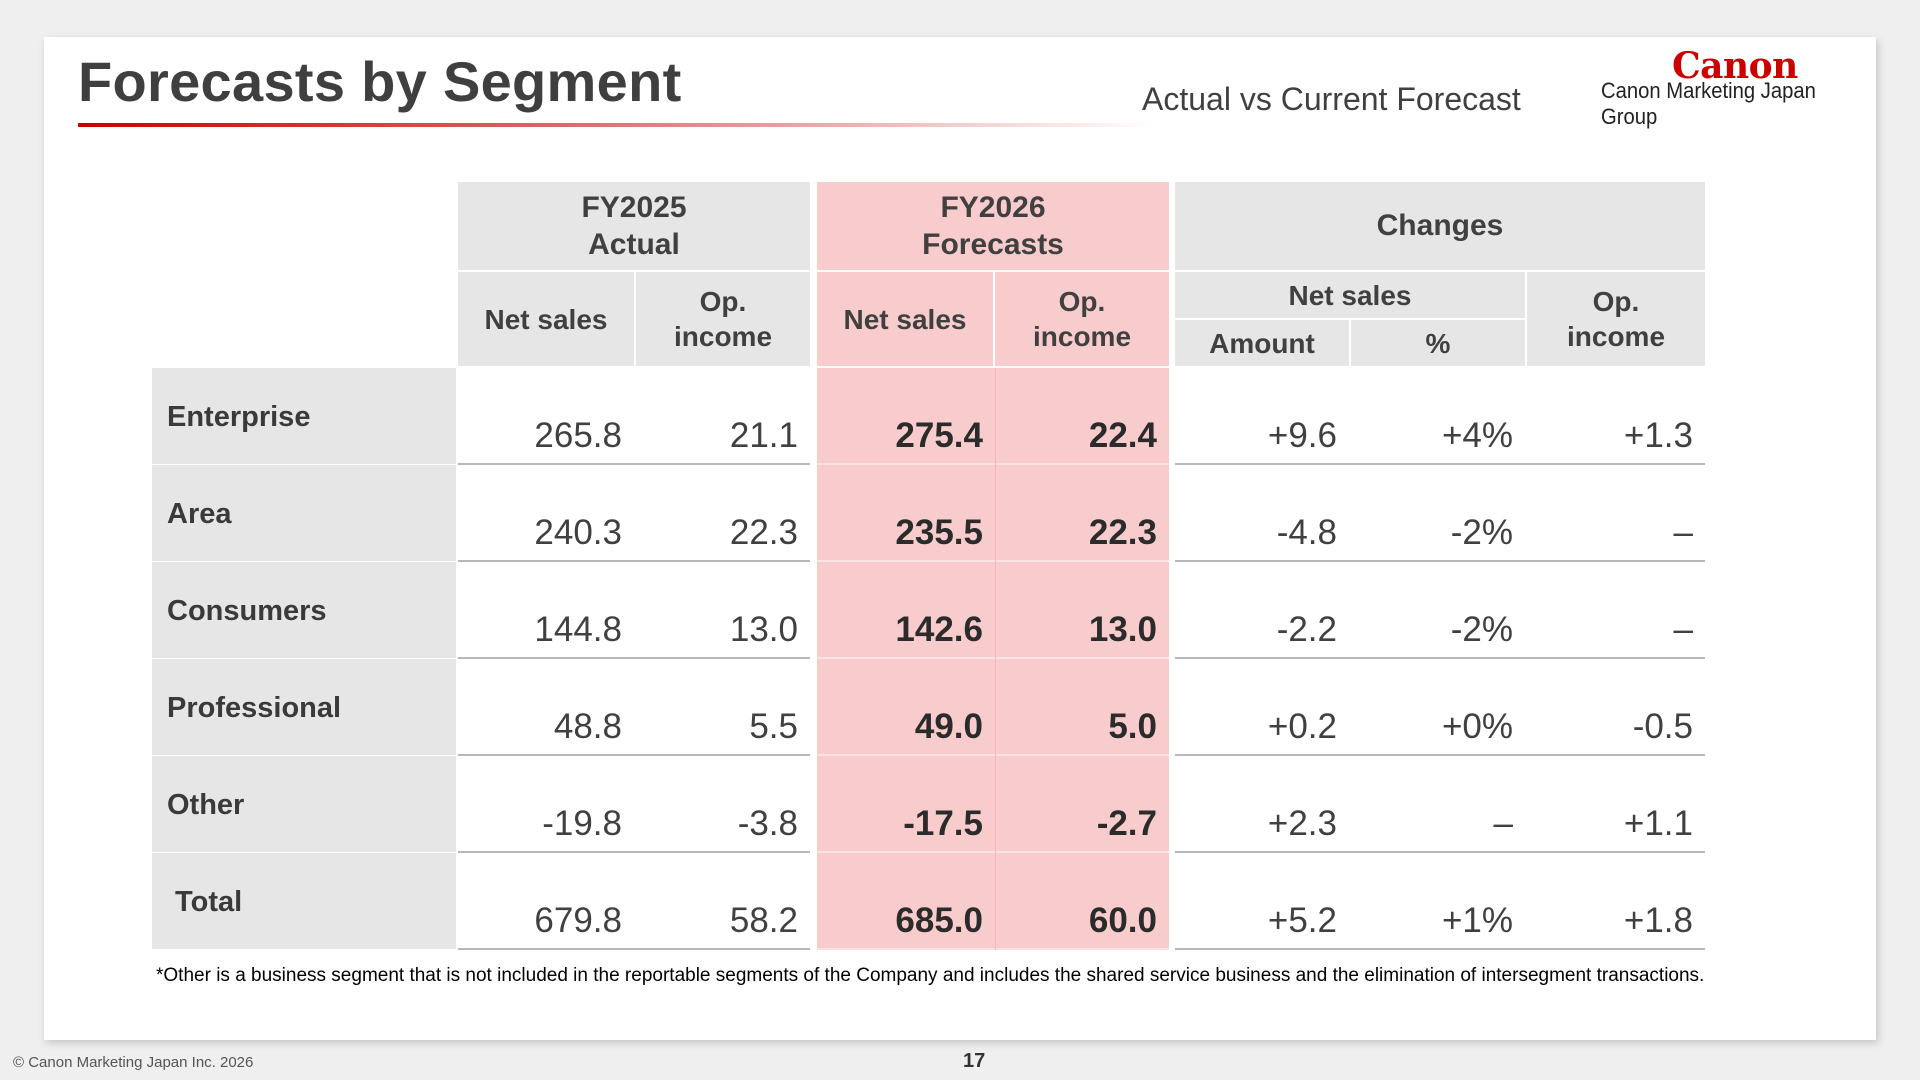  Describe the element at coordinates (763, 435) in the screenshot. I see `table-cell: 21.1` at that location.